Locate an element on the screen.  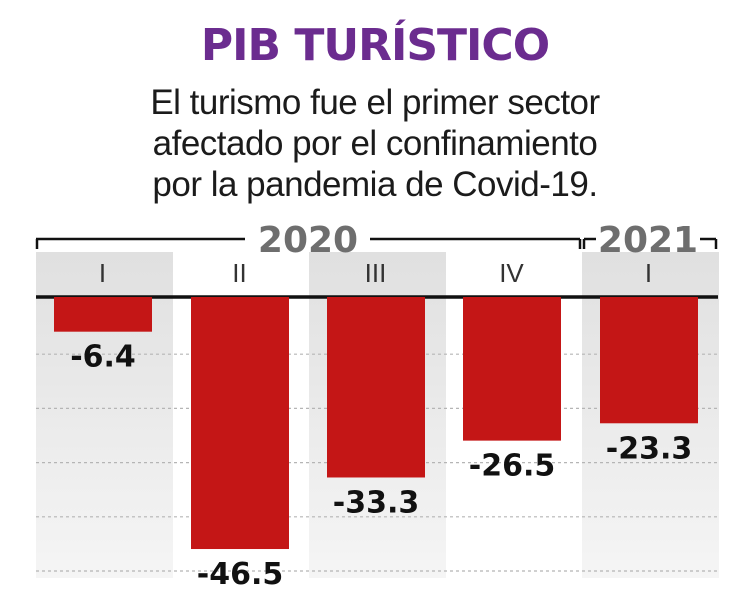
data-label: -46.5 is located at coordinates (240, 574).